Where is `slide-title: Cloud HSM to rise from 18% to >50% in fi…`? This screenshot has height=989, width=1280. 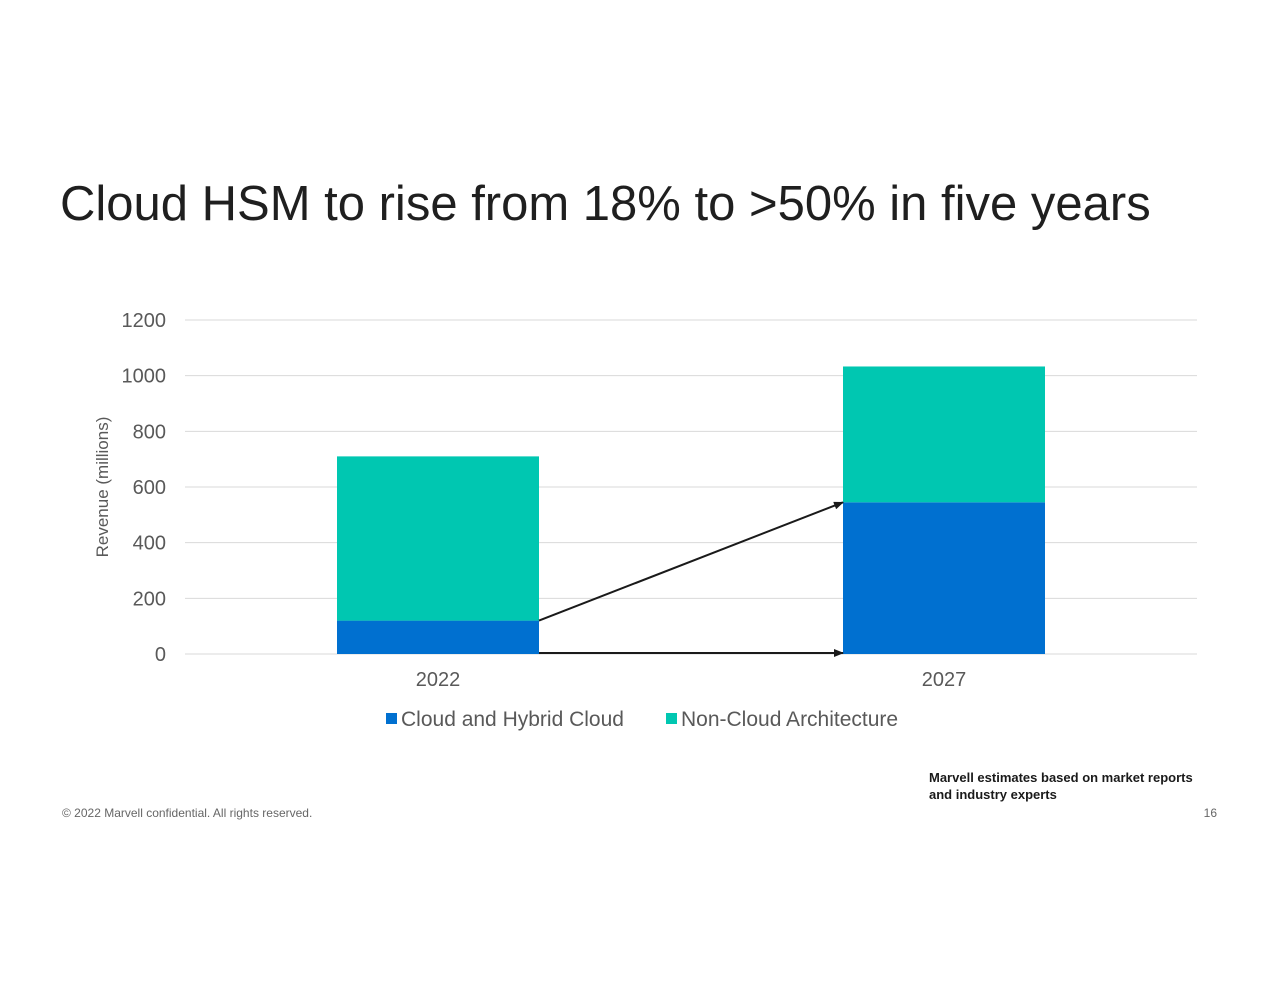 slide-title: Cloud HSM to rise from 18% to >50% in fi… is located at coordinates (605, 204).